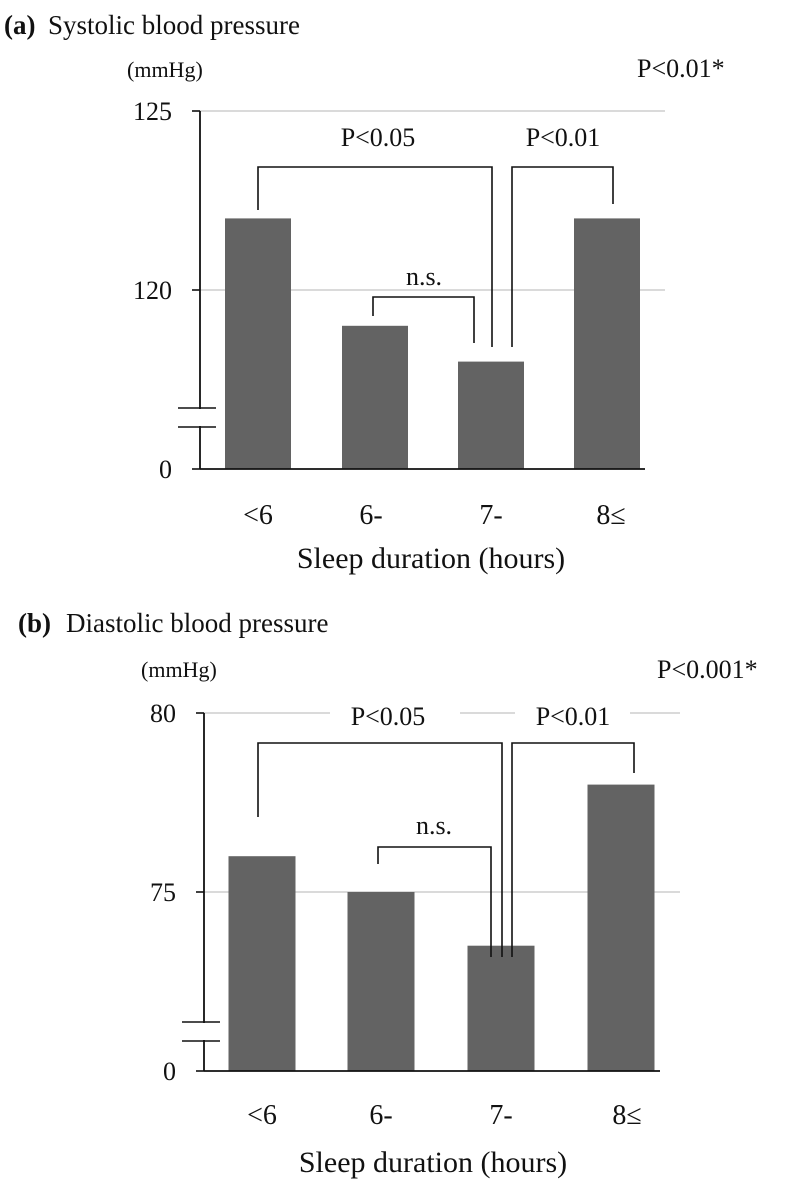 The width and height of the screenshot is (786, 1181). What do you see at coordinates (34, 623) in the screenshot?
I see `panel-letter: (b)` at bounding box center [34, 623].